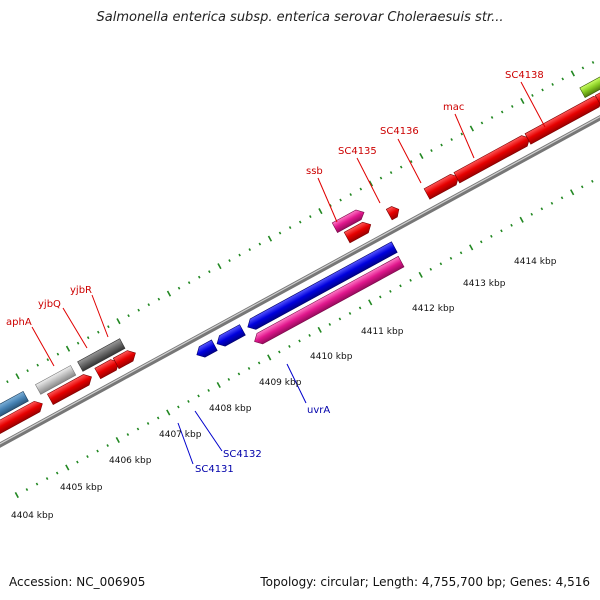 The height and width of the screenshot is (600, 600). Describe the element at coordinates (318, 410) in the screenshot. I see `label-uvrA: uvrA` at that location.